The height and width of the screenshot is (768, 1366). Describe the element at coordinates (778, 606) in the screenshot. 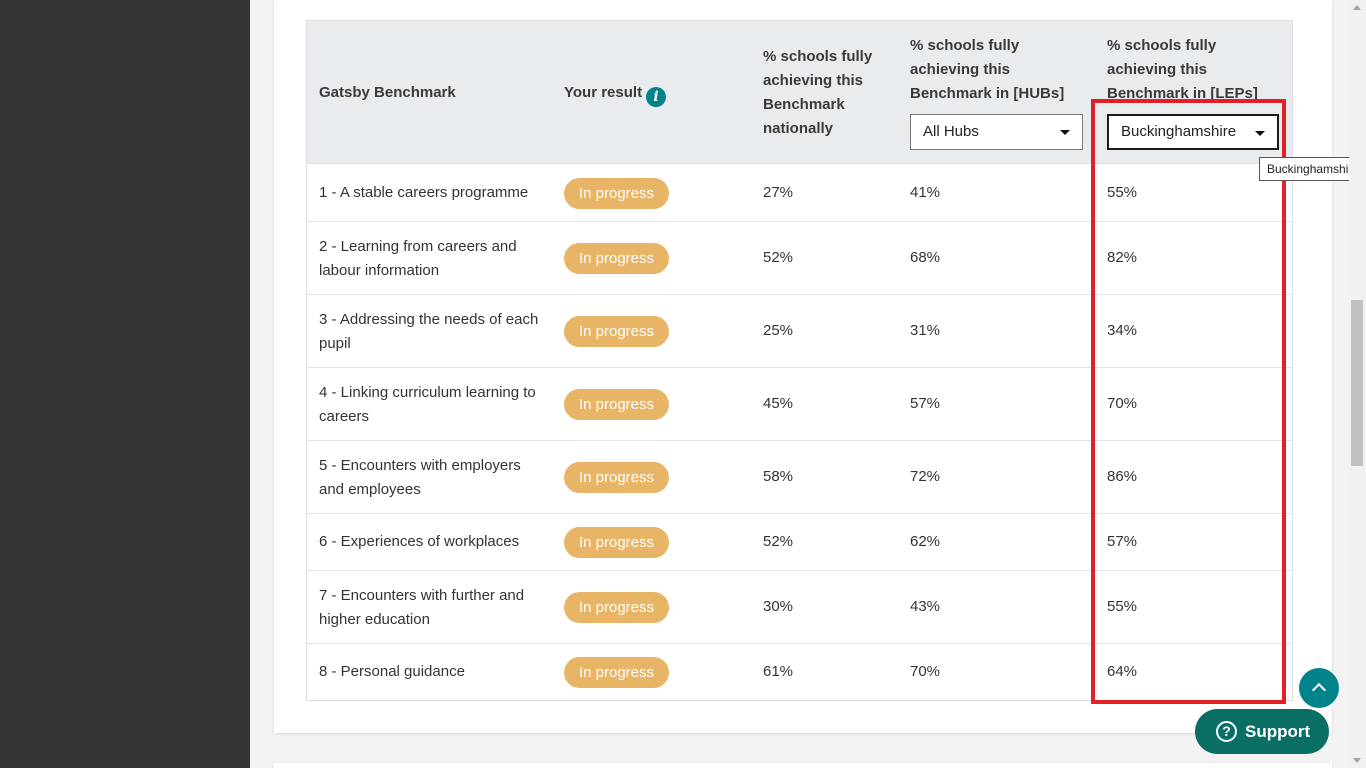

I see `national-value: 30%` at that location.